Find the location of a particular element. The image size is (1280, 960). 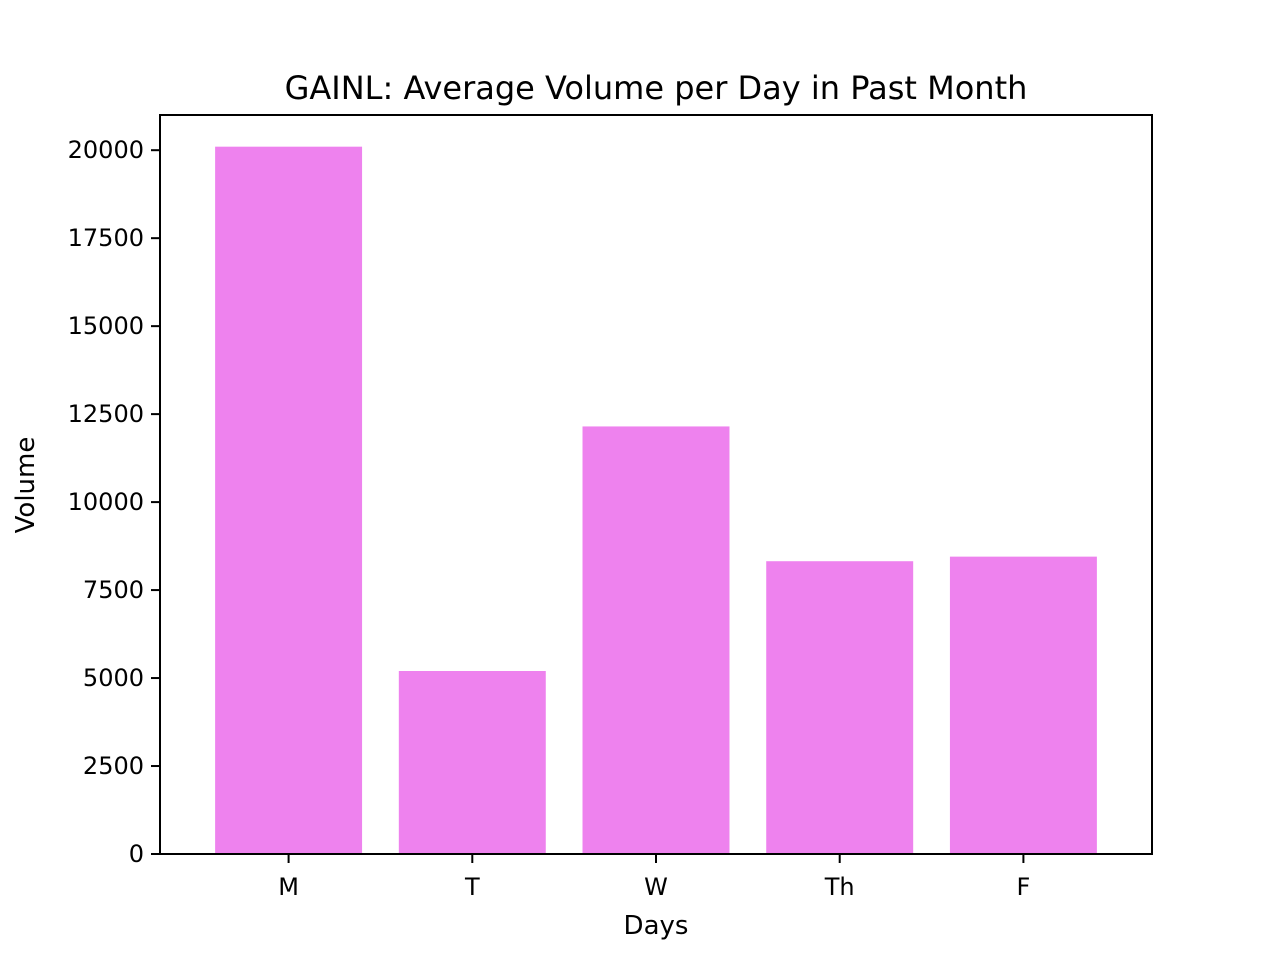

y-tick-label: 12500 is located at coordinates (106, 414).